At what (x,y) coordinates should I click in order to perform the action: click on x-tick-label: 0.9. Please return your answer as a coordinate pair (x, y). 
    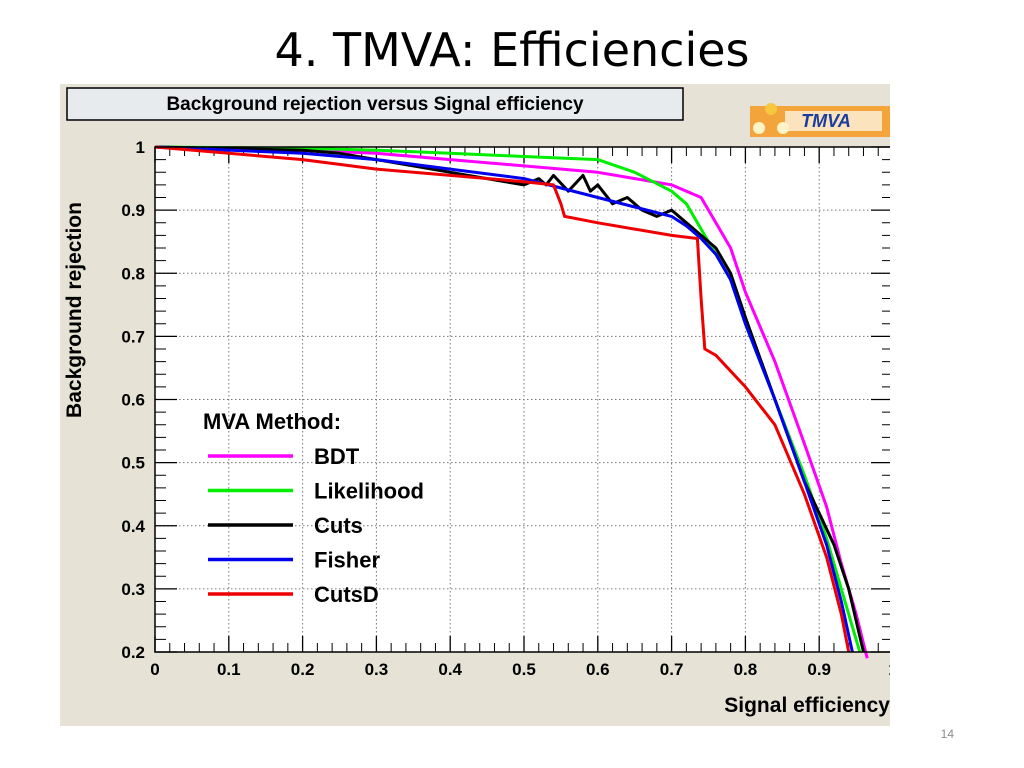
    Looking at the image, I should click on (819, 669).